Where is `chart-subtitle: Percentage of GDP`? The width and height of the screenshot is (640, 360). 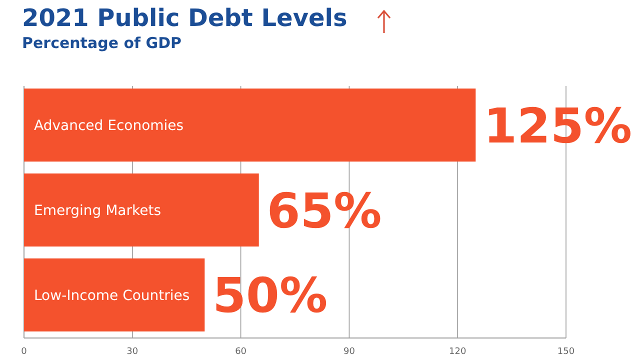 chart-subtitle: Percentage of GDP is located at coordinates (102, 43).